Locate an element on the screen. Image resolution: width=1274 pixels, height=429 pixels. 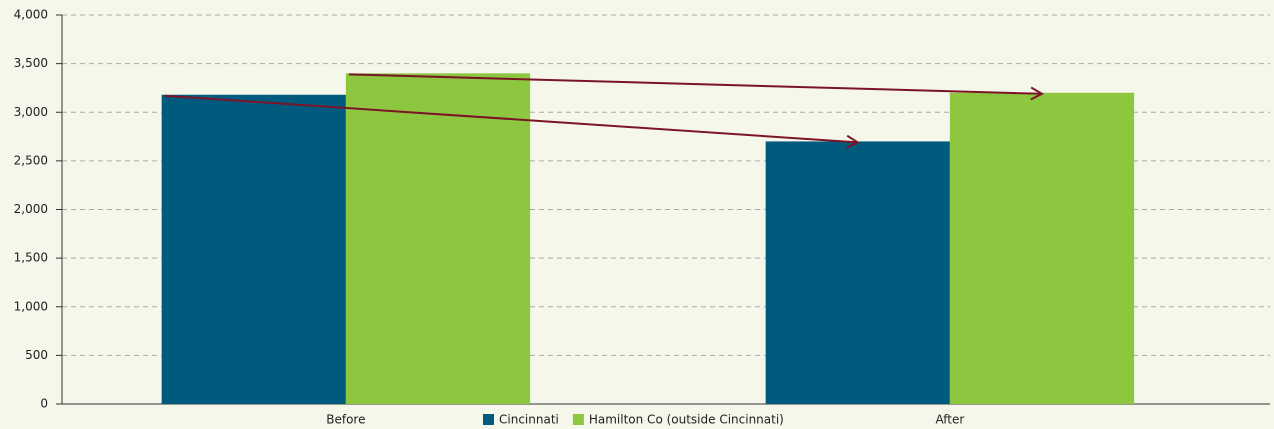
y-tick-label: 3,000 is located at coordinates (31, 112).